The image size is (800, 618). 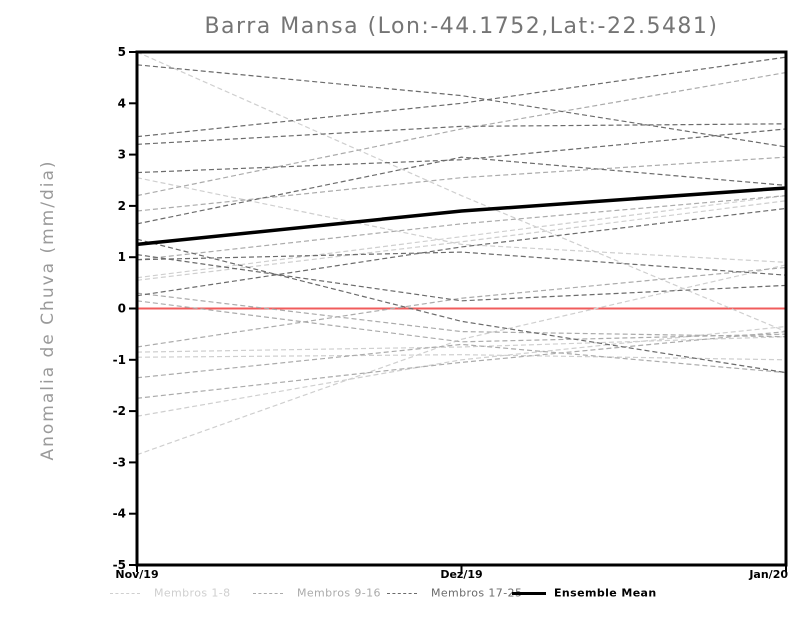 I want to click on legend-label: Membros 1-8, so click(x=192, y=593).